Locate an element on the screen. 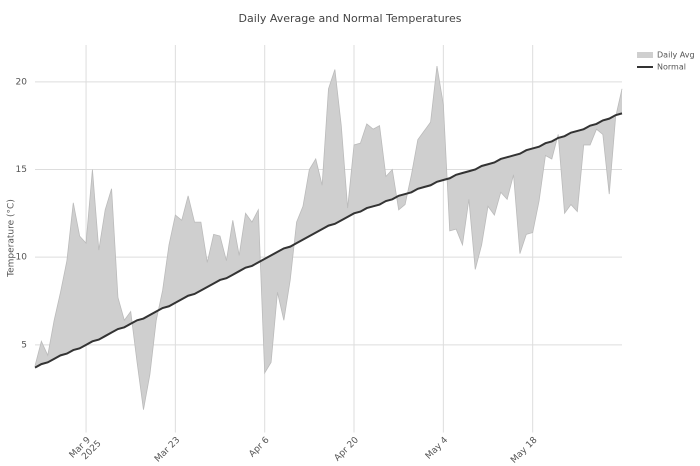 The width and height of the screenshot is (700, 466). x-tick: Mar 23 is located at coordinates (167, 449).